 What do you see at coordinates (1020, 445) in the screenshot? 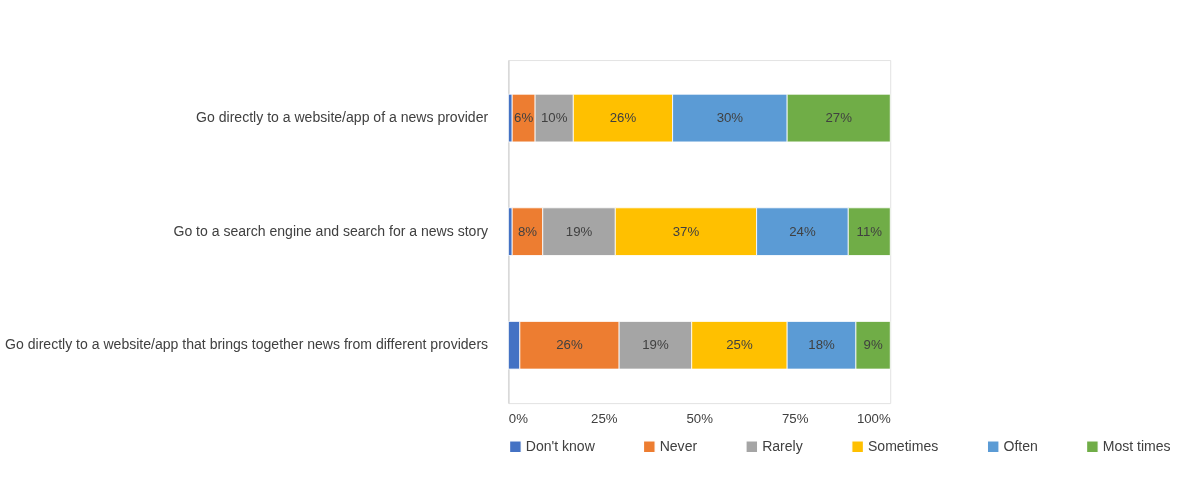
I see `legend-label: Often` at bounding box center [1020, 445].